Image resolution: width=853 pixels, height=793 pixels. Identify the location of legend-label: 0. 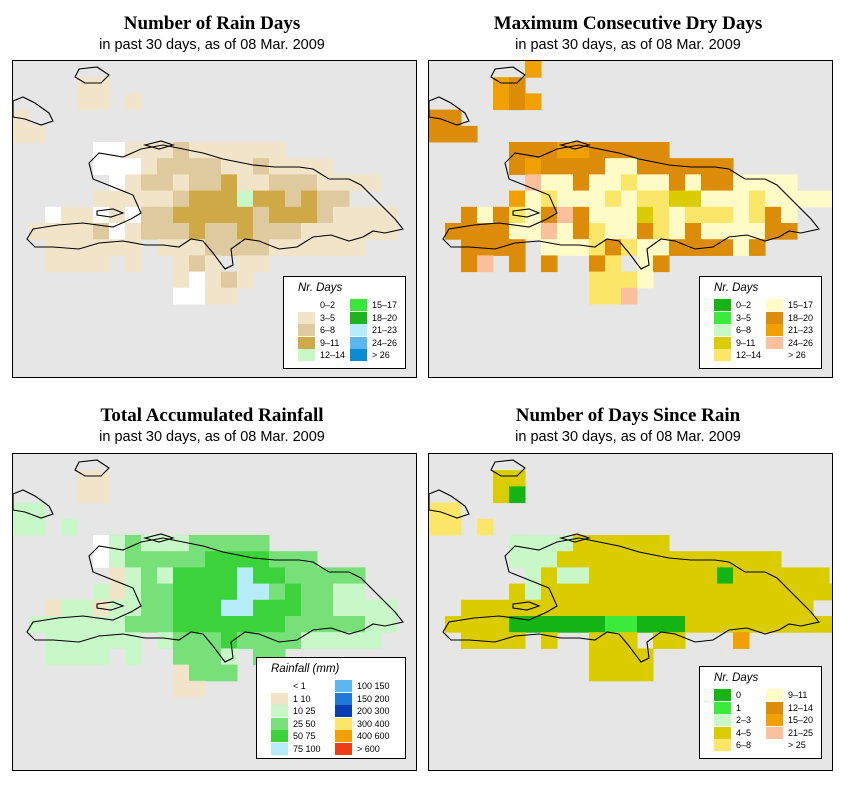
(739, 695).